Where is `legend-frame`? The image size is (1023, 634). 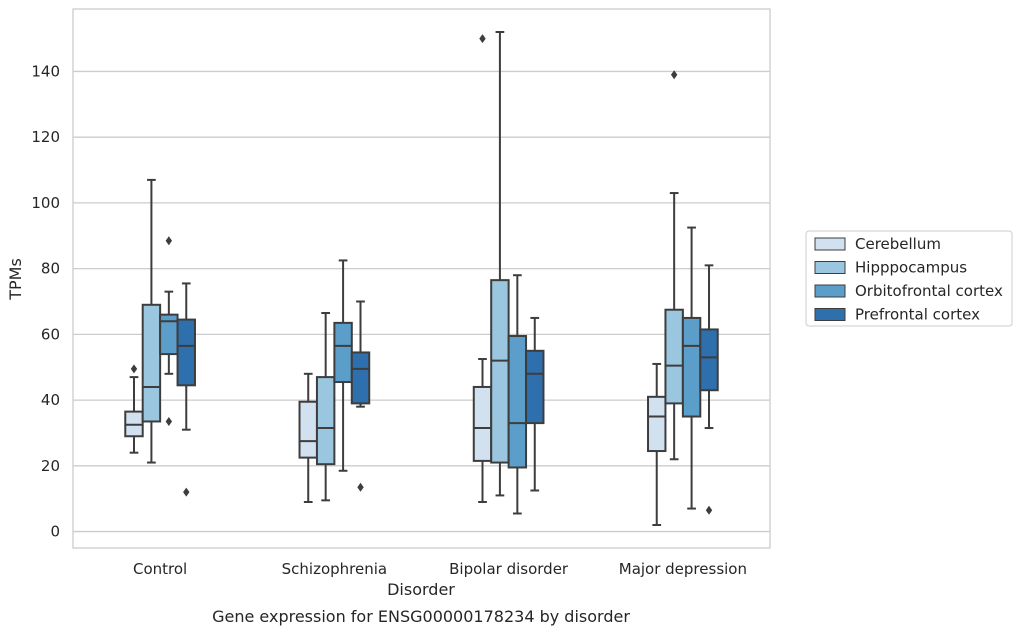
legend-frame is located at coordinates (909, 278).